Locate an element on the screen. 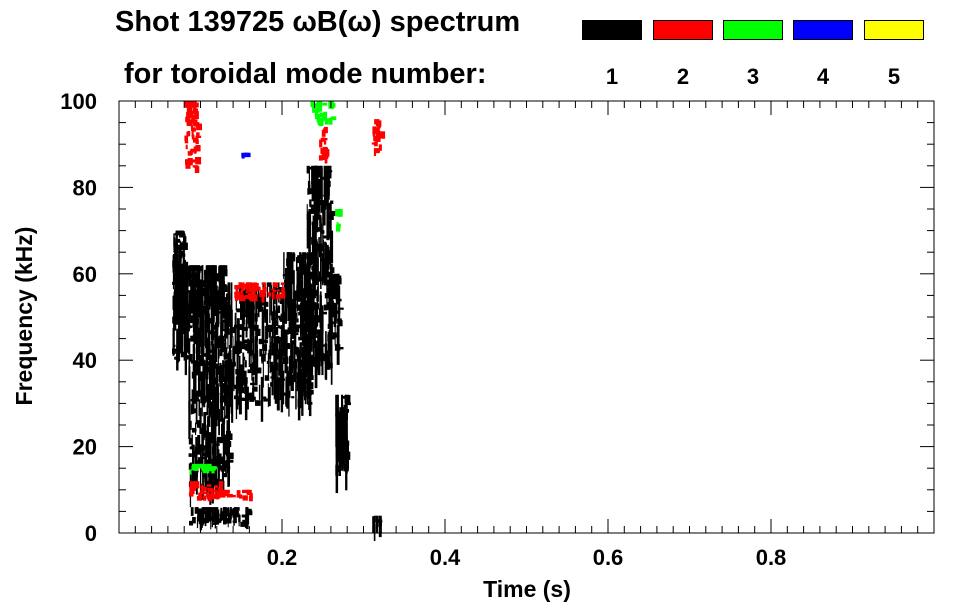 The image size is (963, 615). y-tick-label: 40 is located at coordinates (85, 360).